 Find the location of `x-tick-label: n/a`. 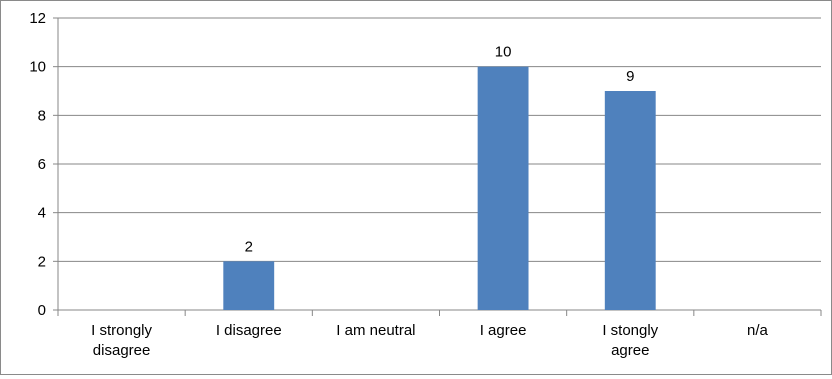

x-tick-label: n/a is located at coordinates (758, 330).